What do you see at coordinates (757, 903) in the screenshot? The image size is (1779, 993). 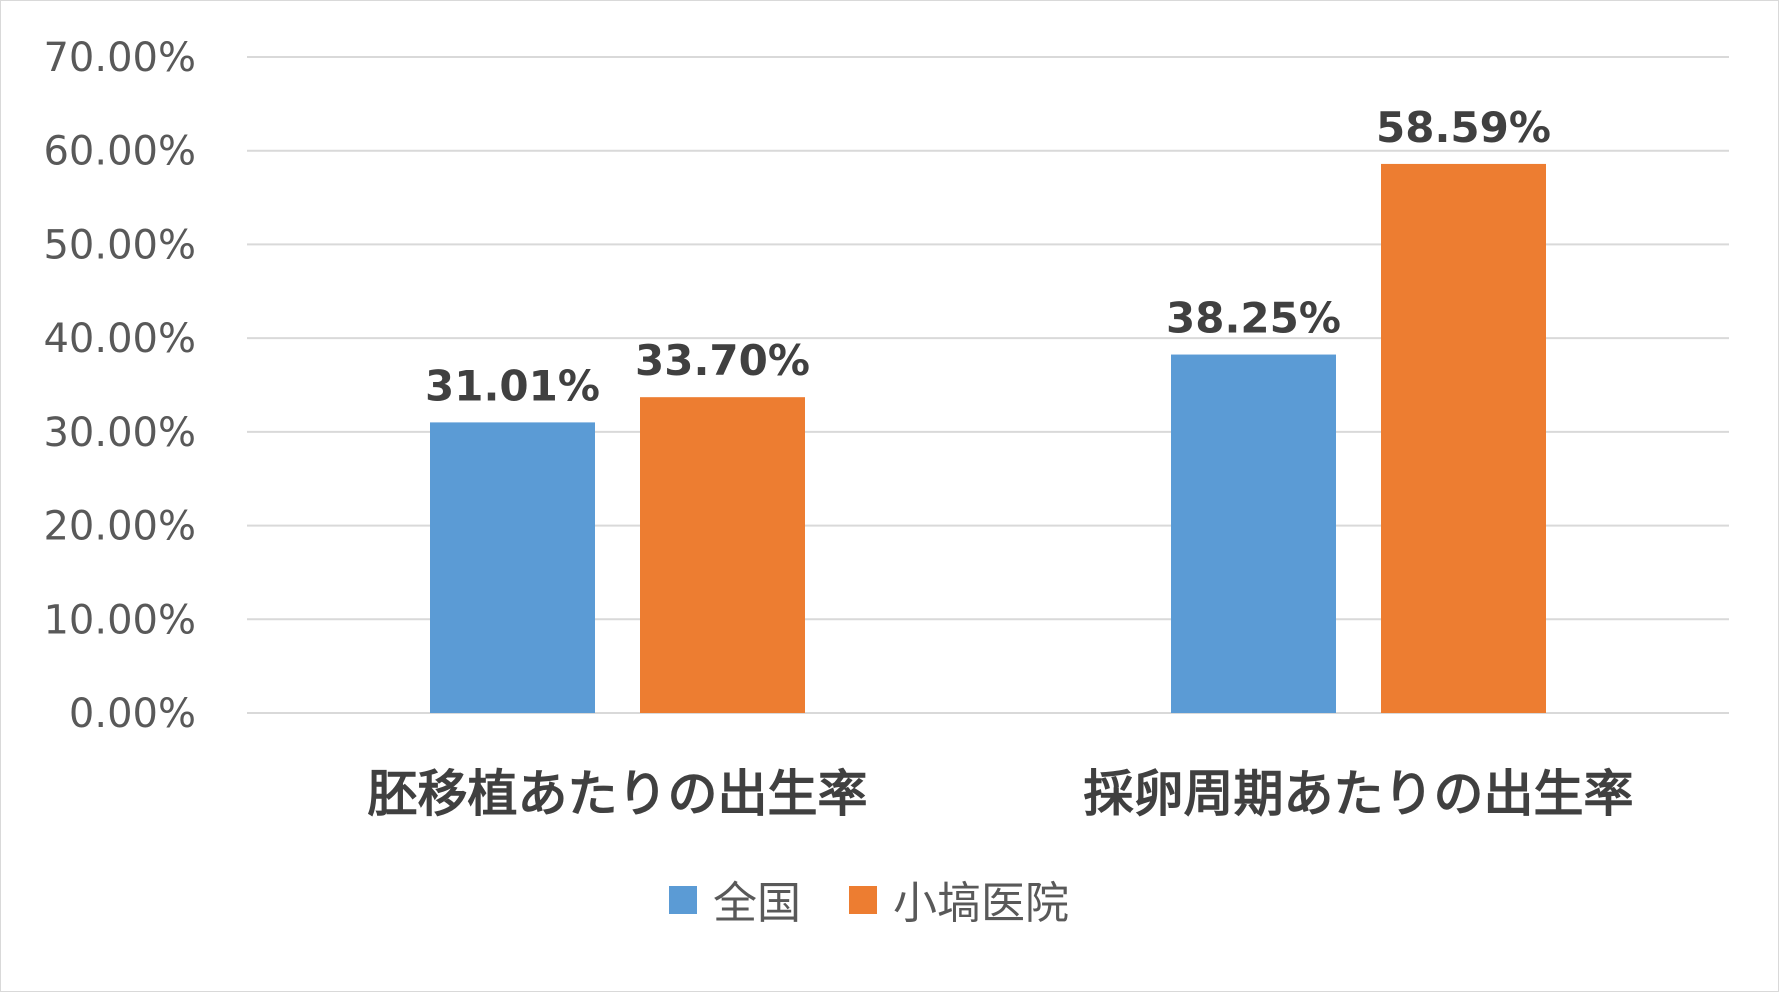 I see `legend-label: 全国` at bounding box center [757, 903].